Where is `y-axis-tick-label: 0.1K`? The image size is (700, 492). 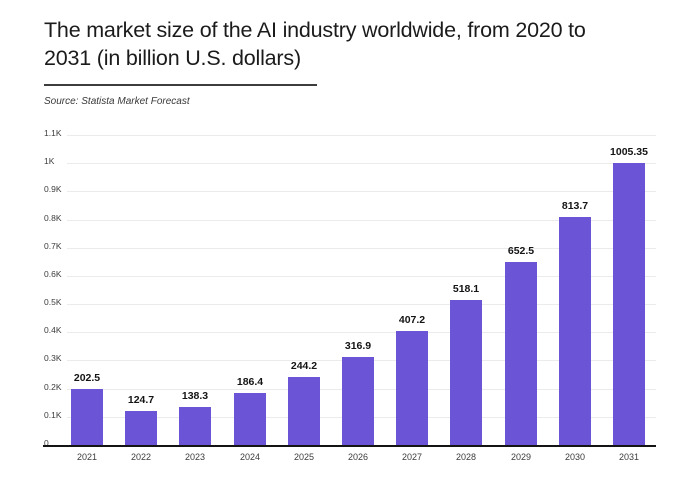
y-axis-tick-label: 0.1K is located at coordinates (53, 415).